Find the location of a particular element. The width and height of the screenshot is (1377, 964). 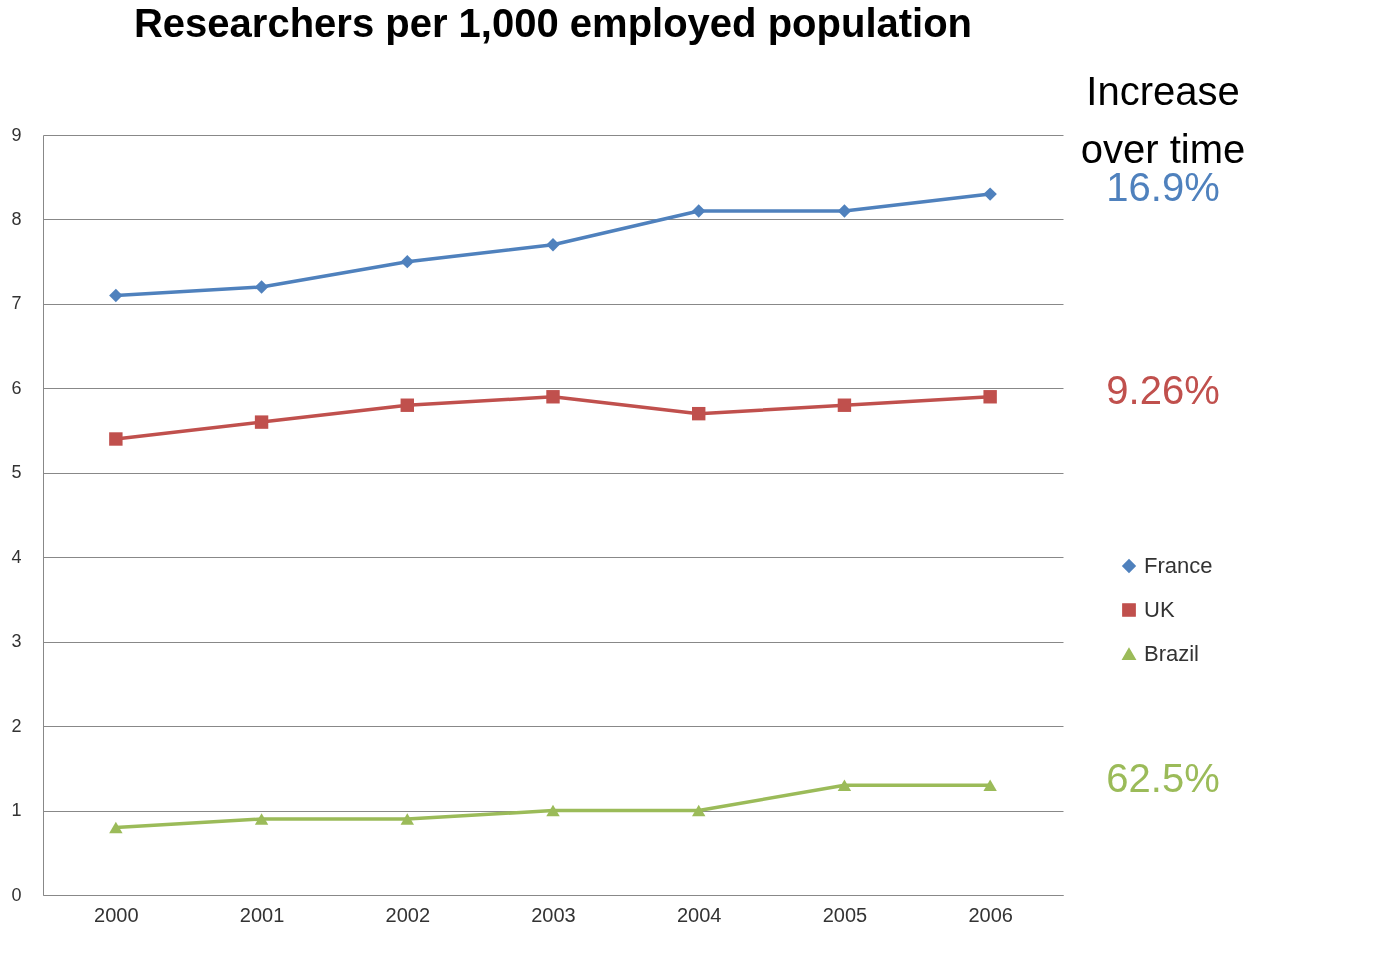

y-tick-label: 6 is located at coordinates (16, 387).